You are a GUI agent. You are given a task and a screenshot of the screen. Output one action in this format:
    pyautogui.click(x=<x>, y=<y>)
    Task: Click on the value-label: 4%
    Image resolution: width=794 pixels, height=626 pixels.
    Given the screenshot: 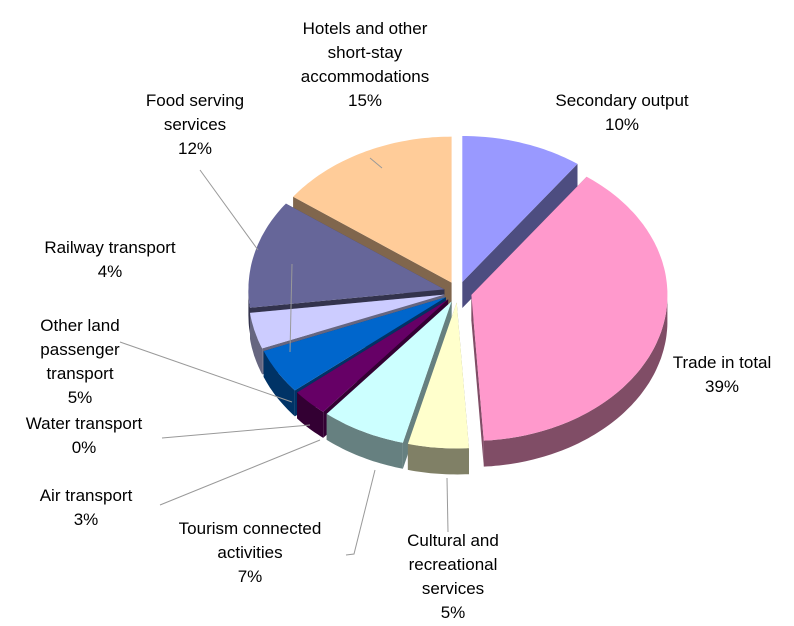 What is the action you would take?
    pyautogui.click(x=110, y=271)
    